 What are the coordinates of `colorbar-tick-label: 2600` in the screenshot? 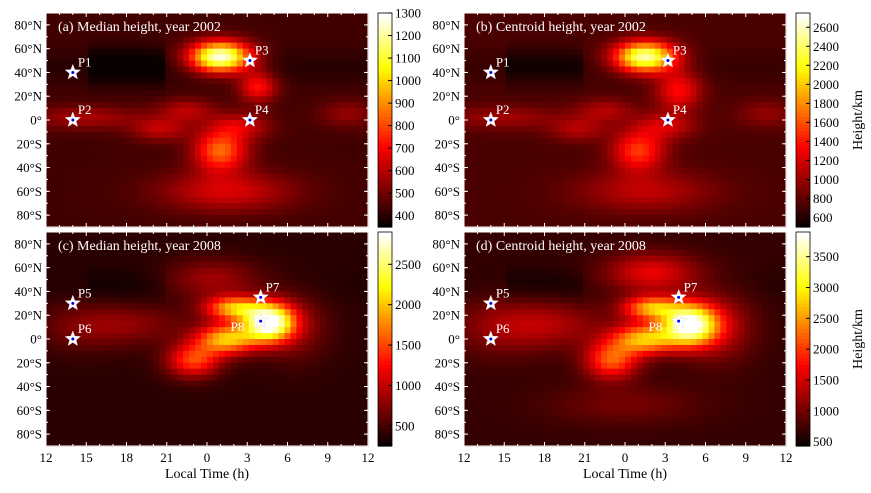 It's located at (826, 27).